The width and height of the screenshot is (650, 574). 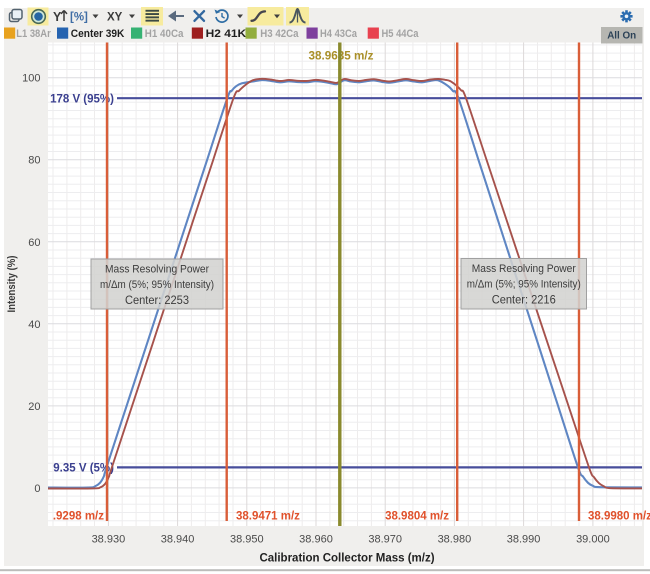 I want to click on svg-text: 38.9980 m/z, so click(x=619, y=517).